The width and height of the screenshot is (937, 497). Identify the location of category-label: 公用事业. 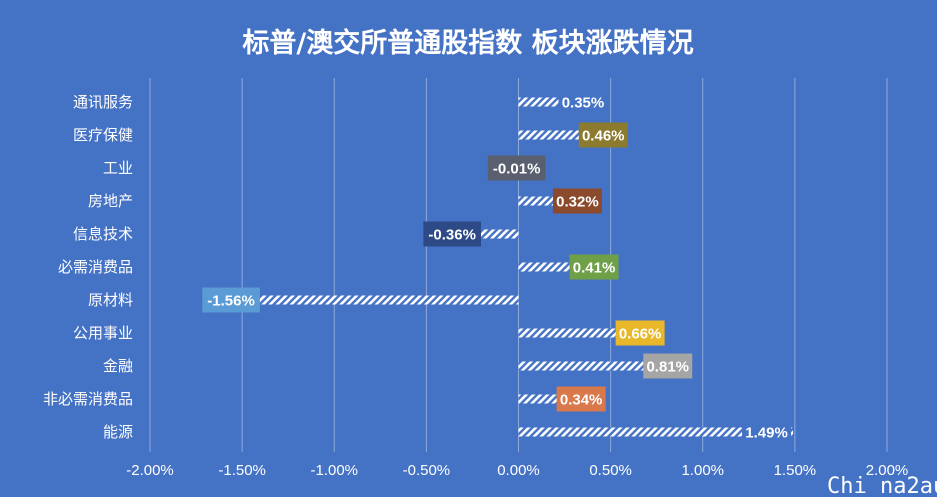
(103, 333).